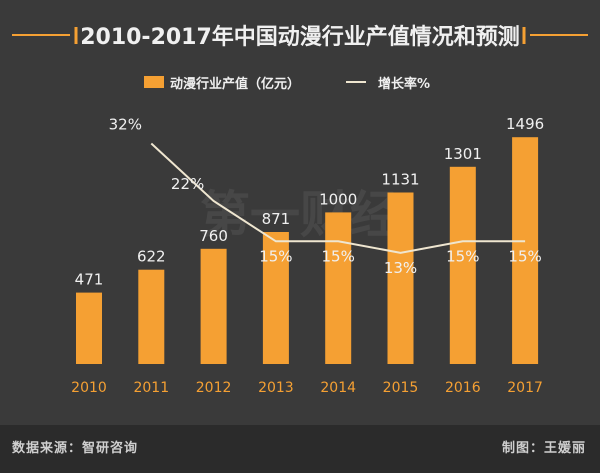 Image resolution: width=600 pixels, height=473 pixels. Describe the element at coordinates (151, 316) in the screenshot. I see `bar-2011` at that location.